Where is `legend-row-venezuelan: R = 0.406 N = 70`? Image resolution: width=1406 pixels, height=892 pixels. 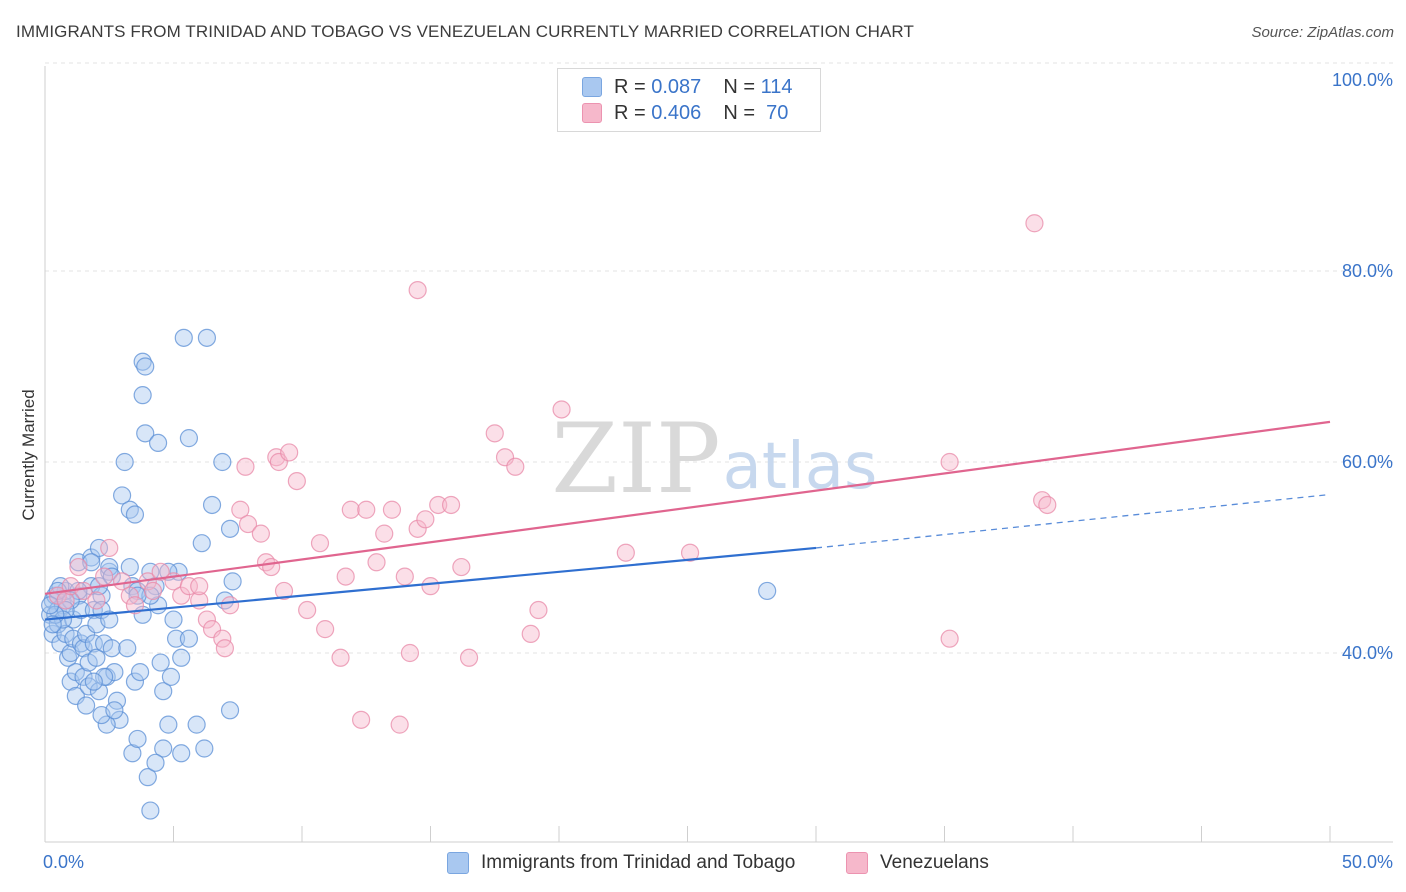
legend-row-venezuelan: R = 0.406 N = 70 is located at coordinates (685, 113).